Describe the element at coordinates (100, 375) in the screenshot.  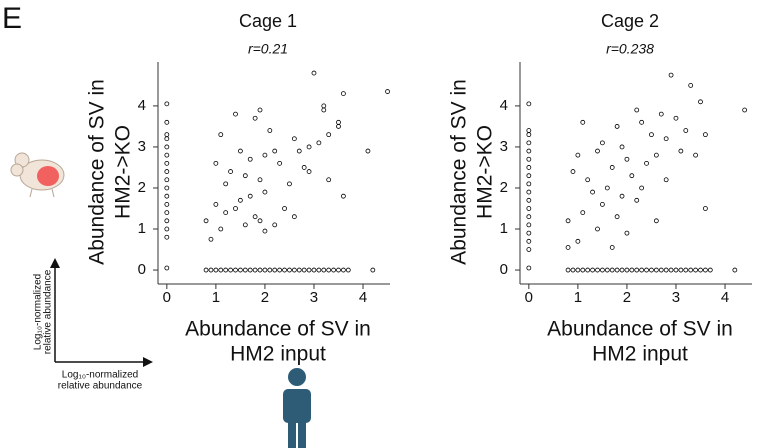
I see `key-x-label: Log₁₀-normalized` at that location.